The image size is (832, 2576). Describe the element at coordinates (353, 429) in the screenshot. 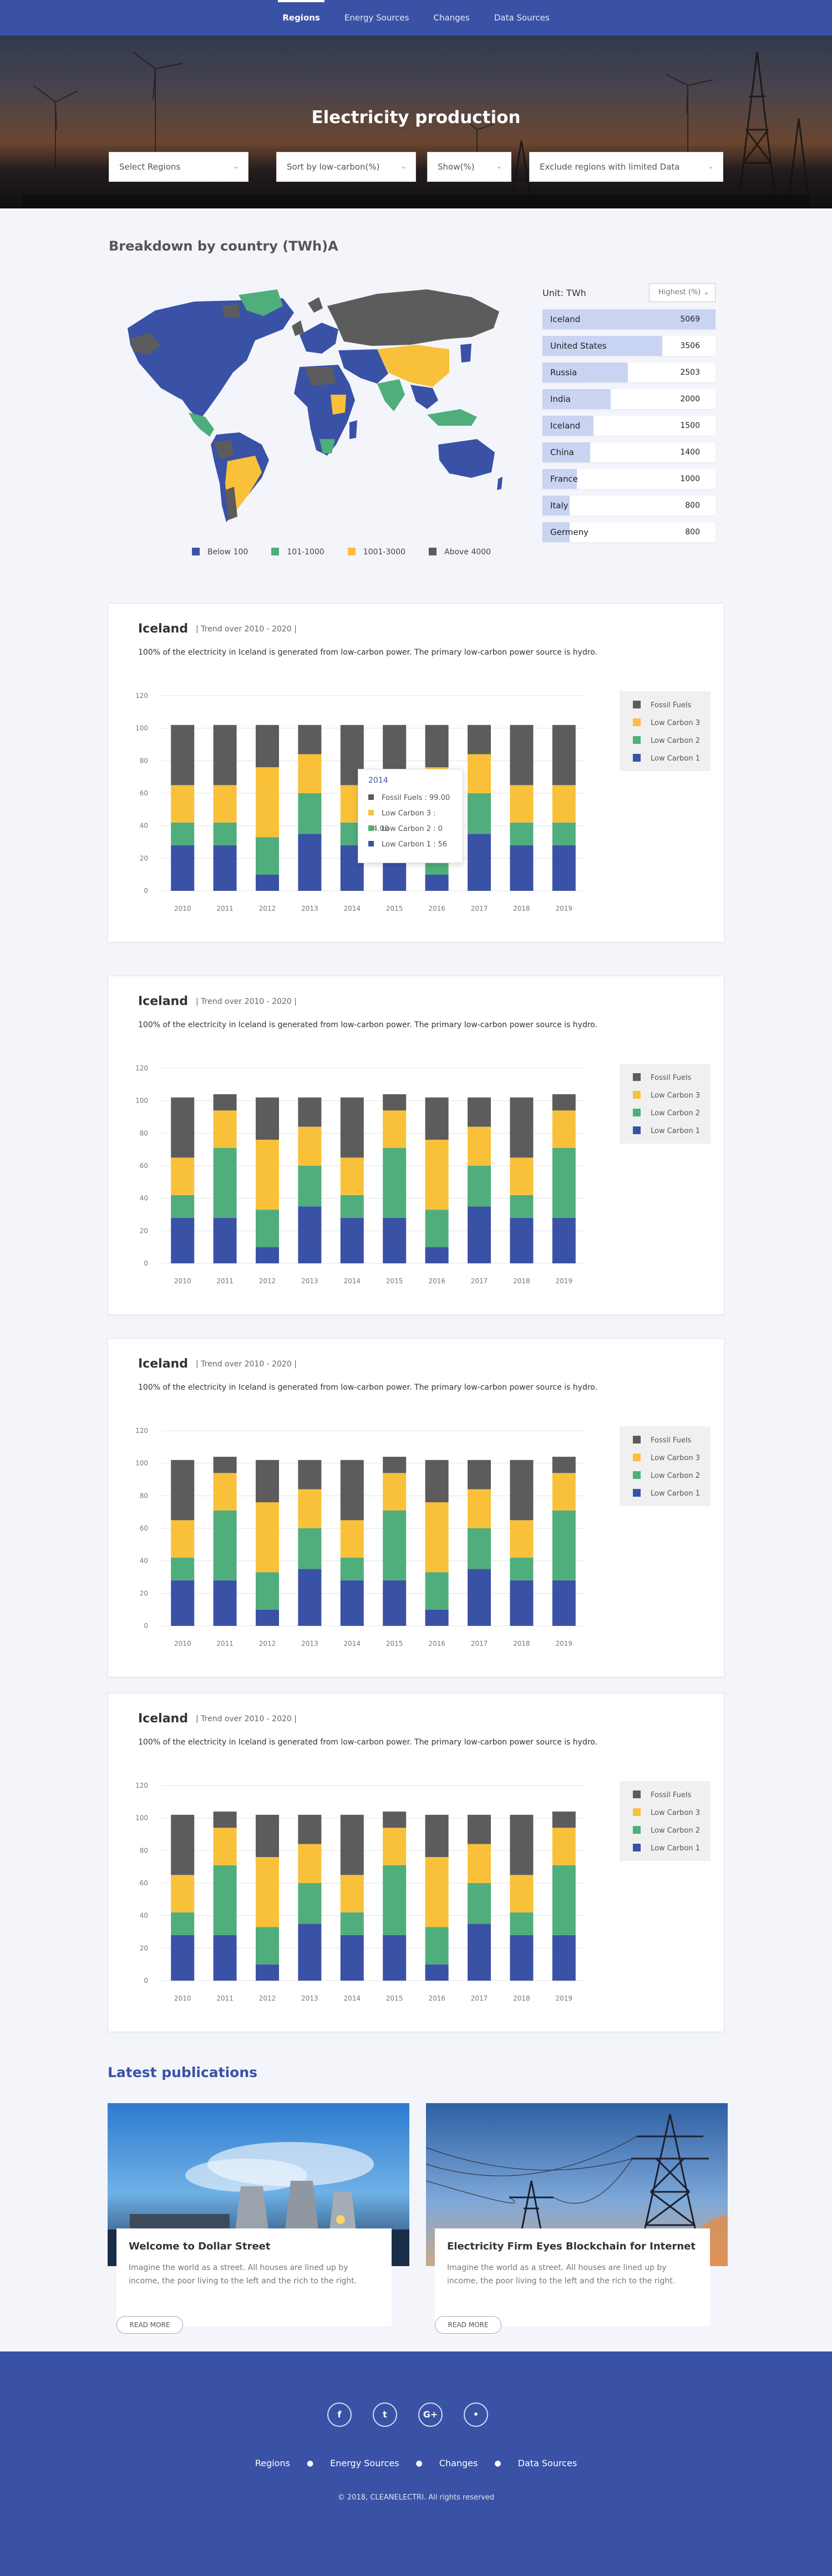

I see `map-madagascar` at that location.